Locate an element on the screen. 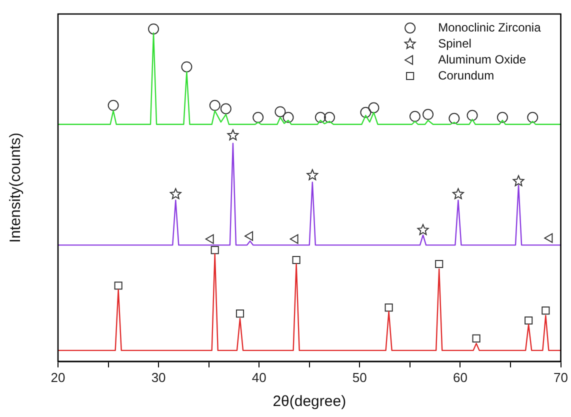 The image size is (571, 417). legend-label: Monoclinic Zirconia is located at coordinates (490, 27).